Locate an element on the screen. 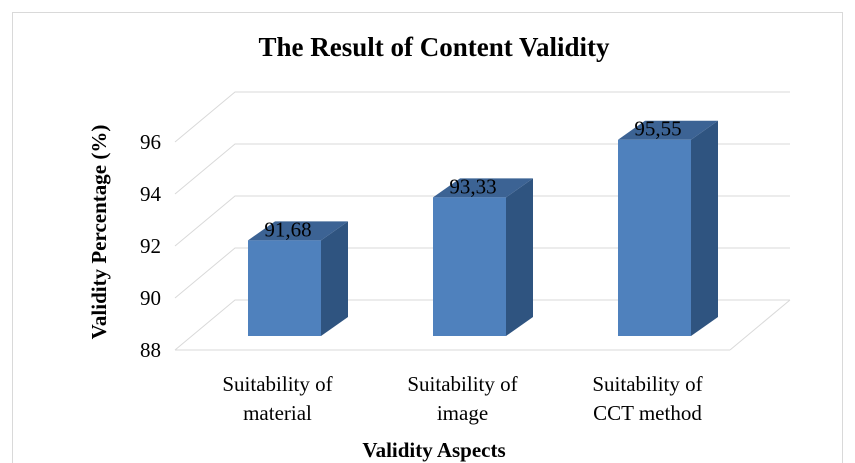  data-label: 91,68 is located at coordinates (287, 229).